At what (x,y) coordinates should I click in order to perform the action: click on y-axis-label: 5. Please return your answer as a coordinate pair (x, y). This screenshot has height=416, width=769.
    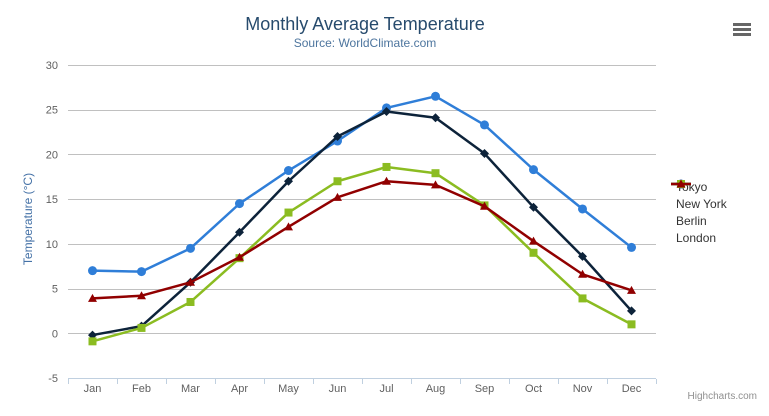
    Looking at the image, I should click on (55, 290).